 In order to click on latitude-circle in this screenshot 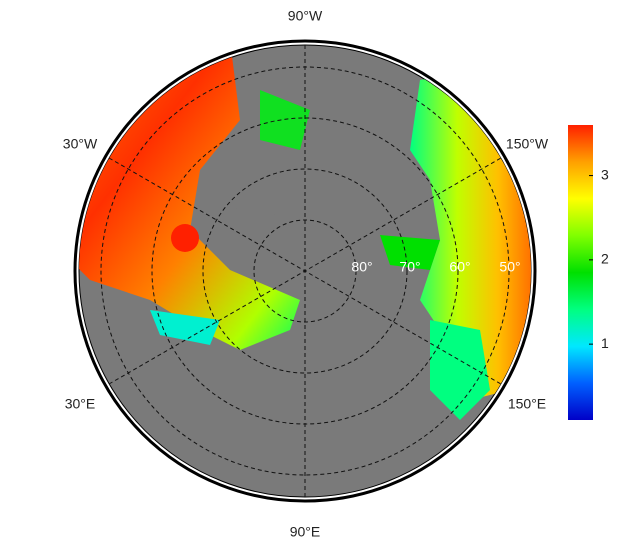, I will do `click(305, 271)`.